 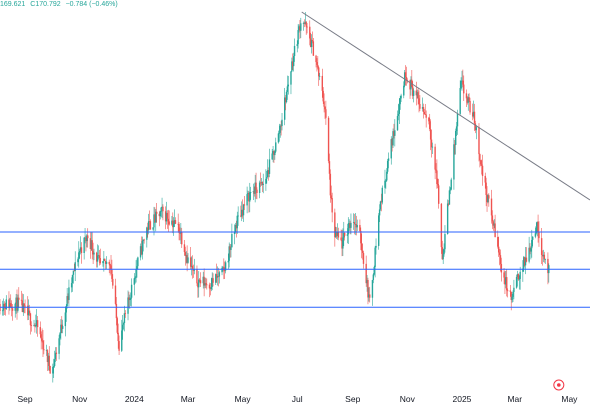 I want to click on flag-circle-dot, so click(x=559, y=385).